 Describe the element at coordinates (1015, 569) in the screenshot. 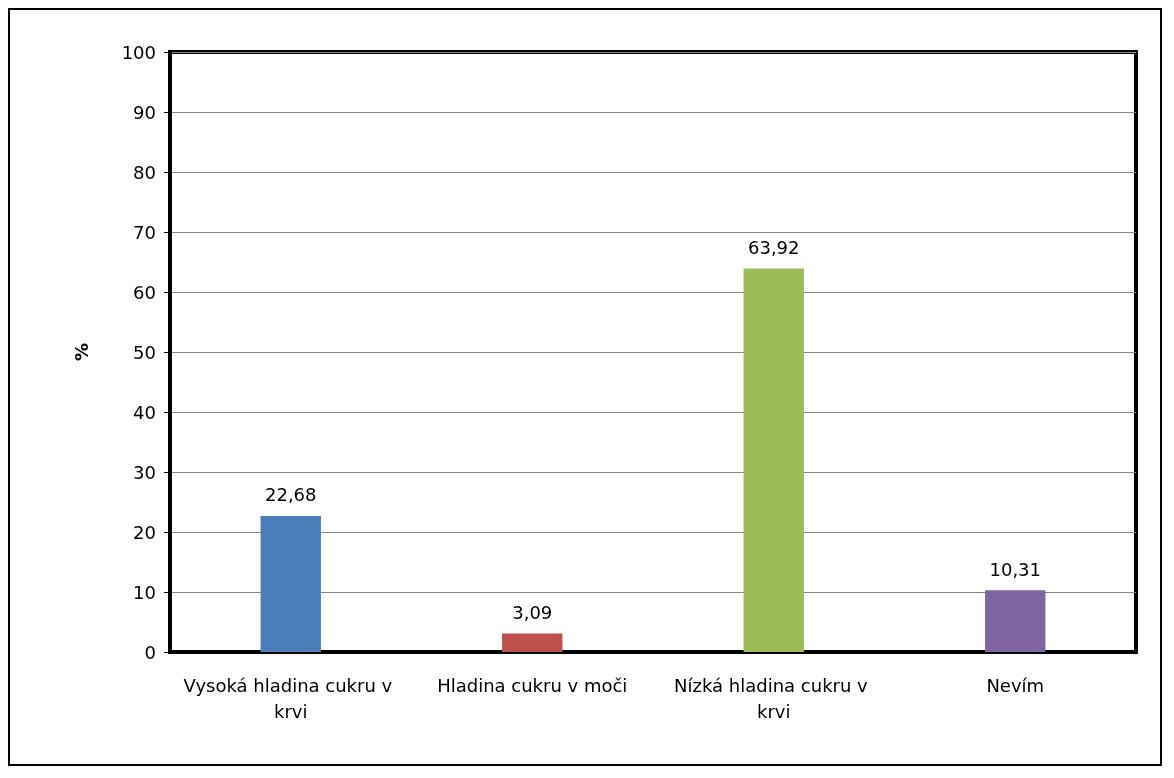

I see `data-label: 10,31` at that location.